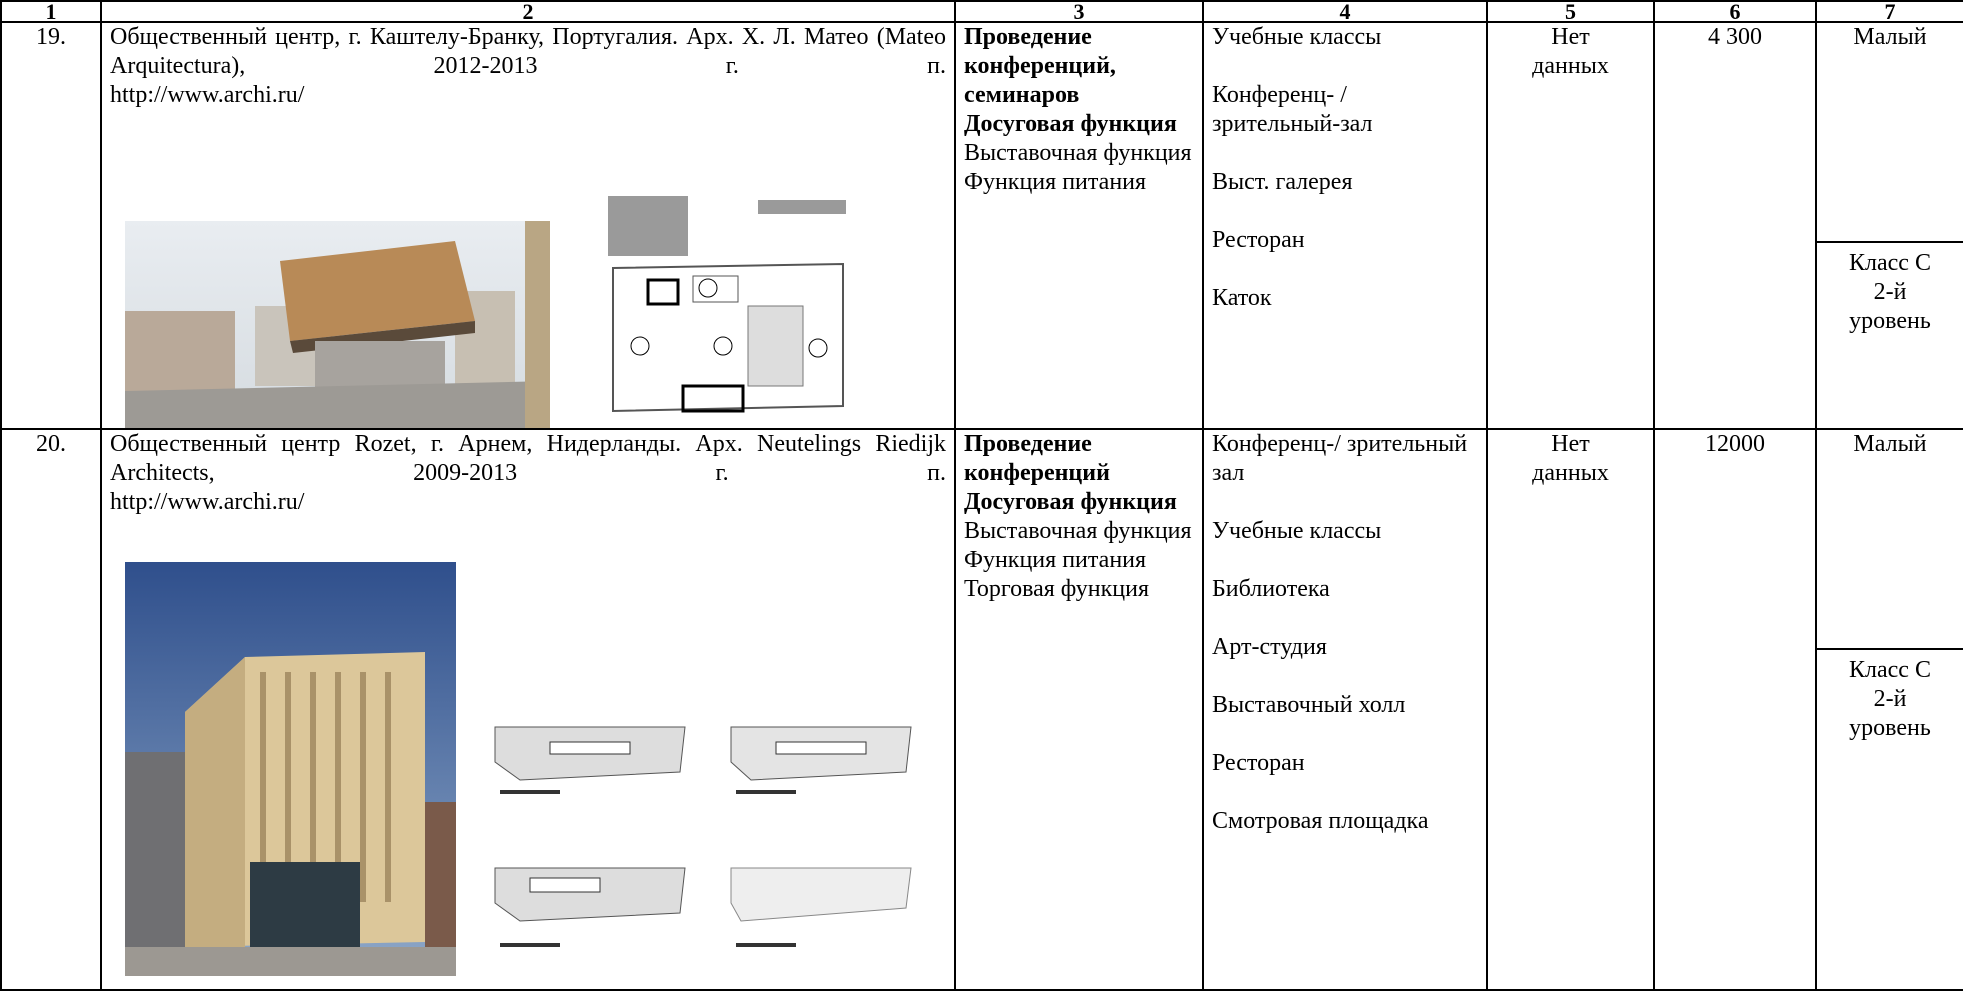  Describe the element at coordinates (1570, 11) in the screenshot. I see `header-cell: 5` at that location.